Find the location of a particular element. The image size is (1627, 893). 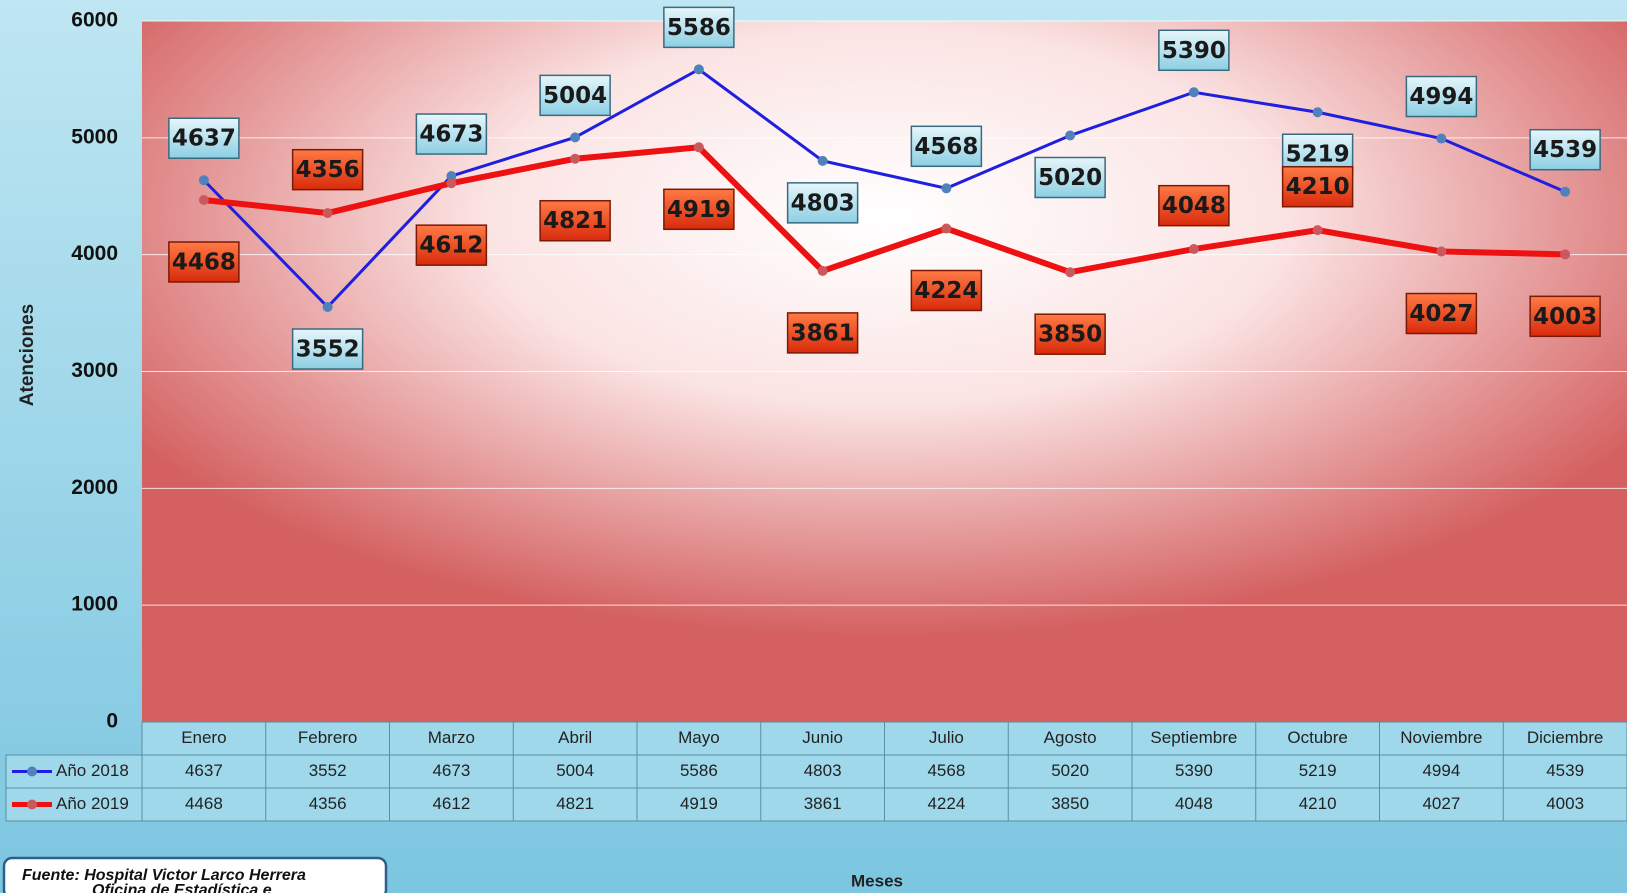

table-cell: 4003 is located at coordinates (1565, 803).